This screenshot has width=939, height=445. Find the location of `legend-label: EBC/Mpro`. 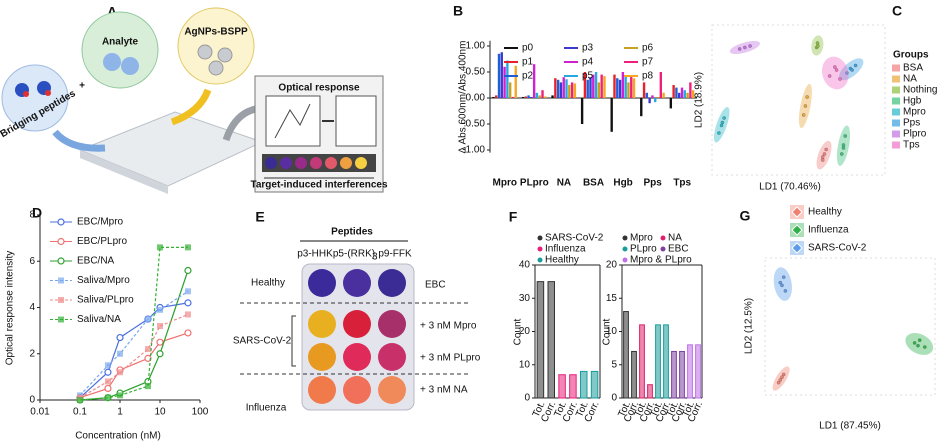

legend-label: EBC/Mpro is located at coordinates (100, 222).